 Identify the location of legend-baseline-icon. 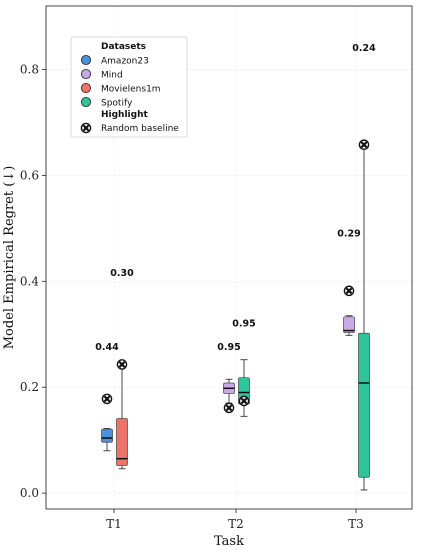
(86, 128).